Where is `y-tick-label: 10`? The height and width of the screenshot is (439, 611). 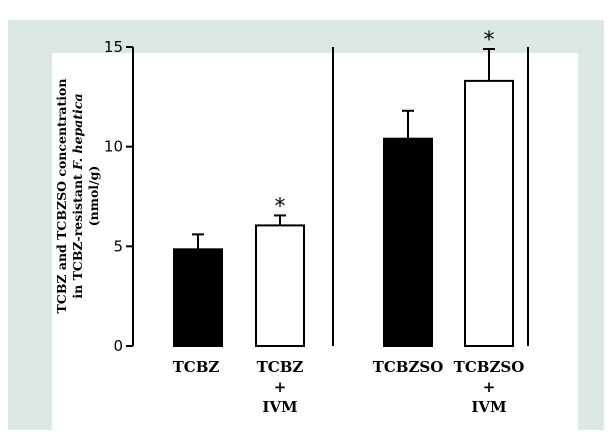
y-tick-label: 10 is located at coordinates (113, 147).